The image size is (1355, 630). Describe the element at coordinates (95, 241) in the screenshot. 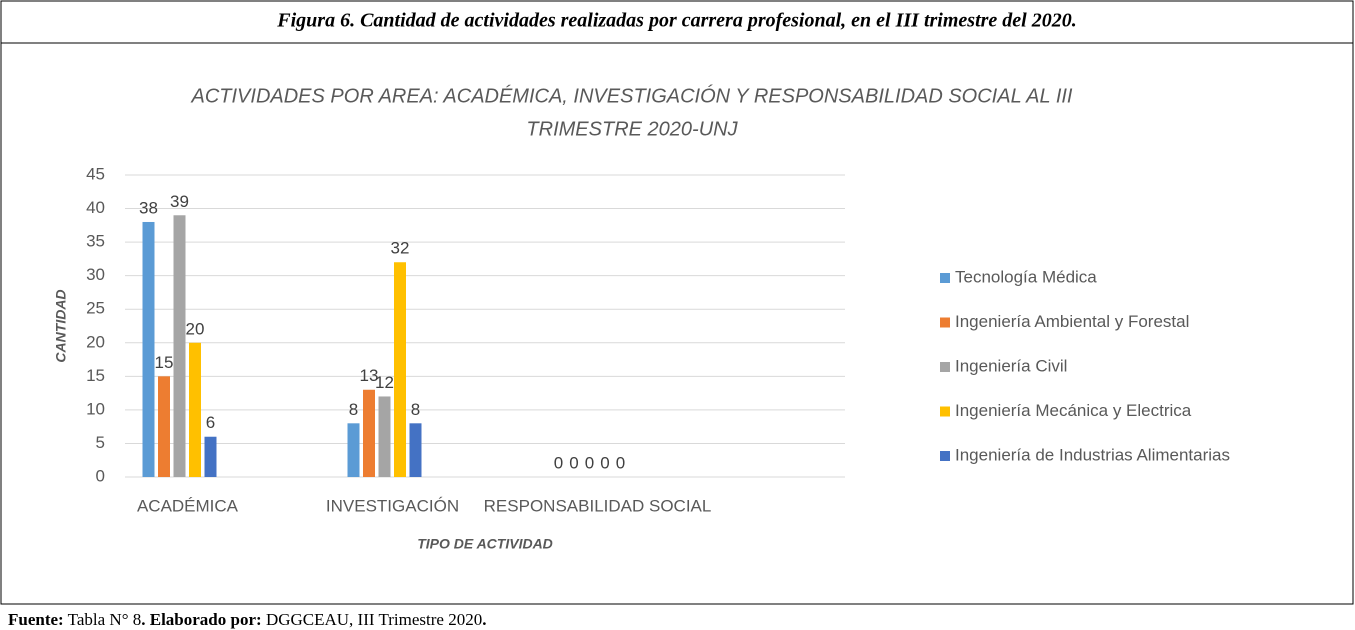

I see `y-tick-label: 35` at that location.